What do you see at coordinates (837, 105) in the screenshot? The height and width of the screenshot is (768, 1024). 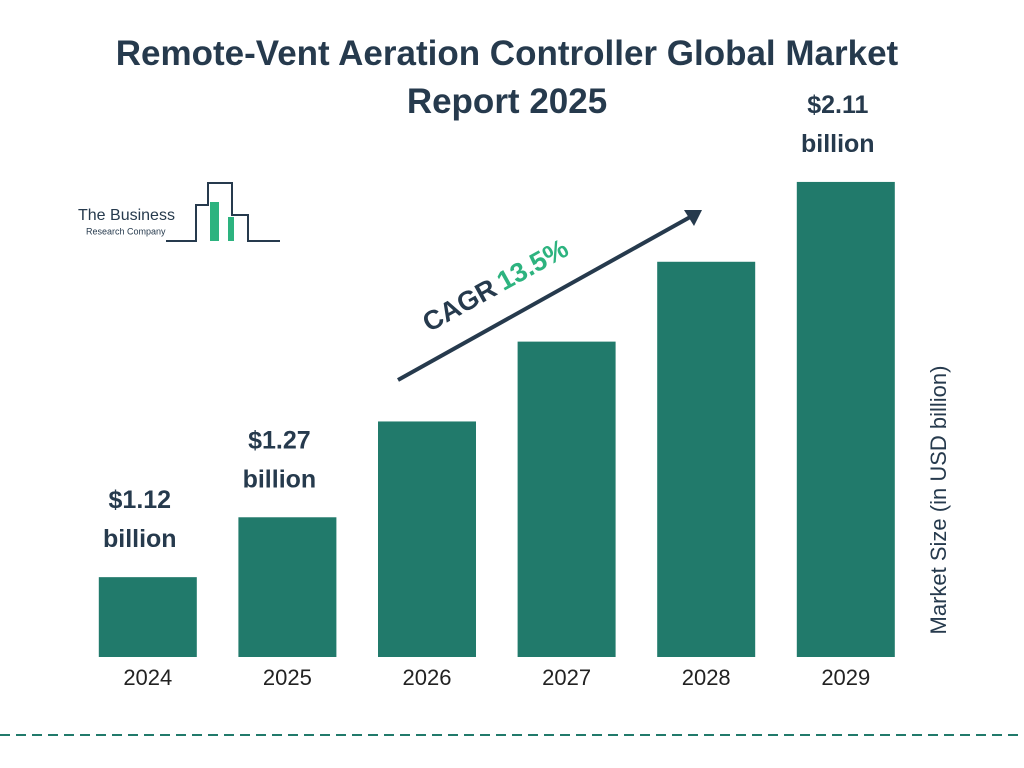 I see `value-label-line: $2.11` at bounding box center [837, 105].